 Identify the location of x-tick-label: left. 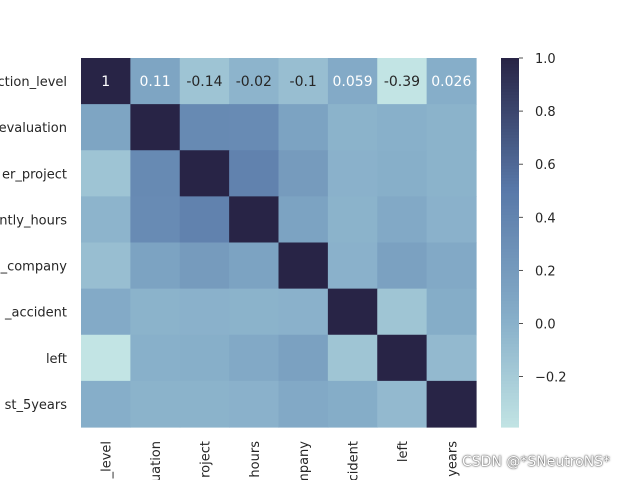
(403, 451).